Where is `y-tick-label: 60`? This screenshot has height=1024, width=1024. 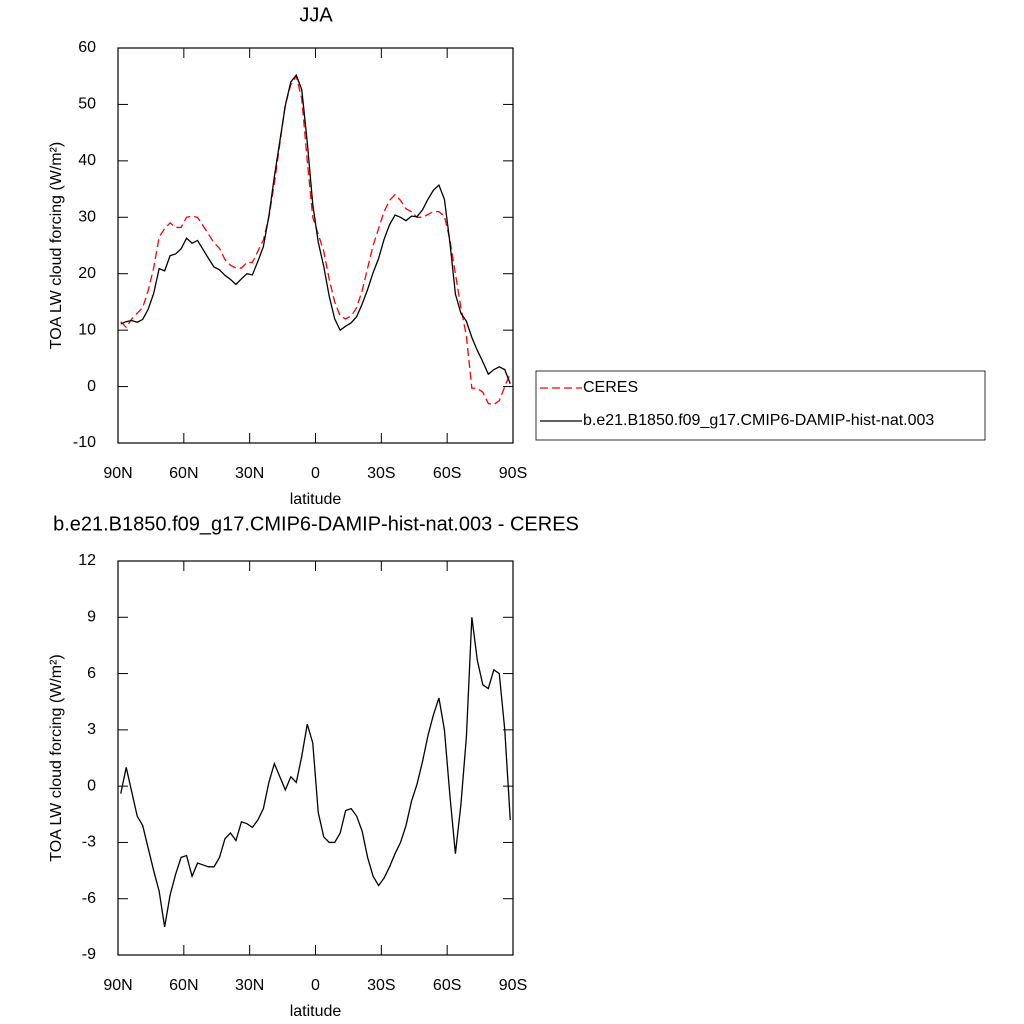 y-tick-label: 60 is located at coordinates (87, 47).